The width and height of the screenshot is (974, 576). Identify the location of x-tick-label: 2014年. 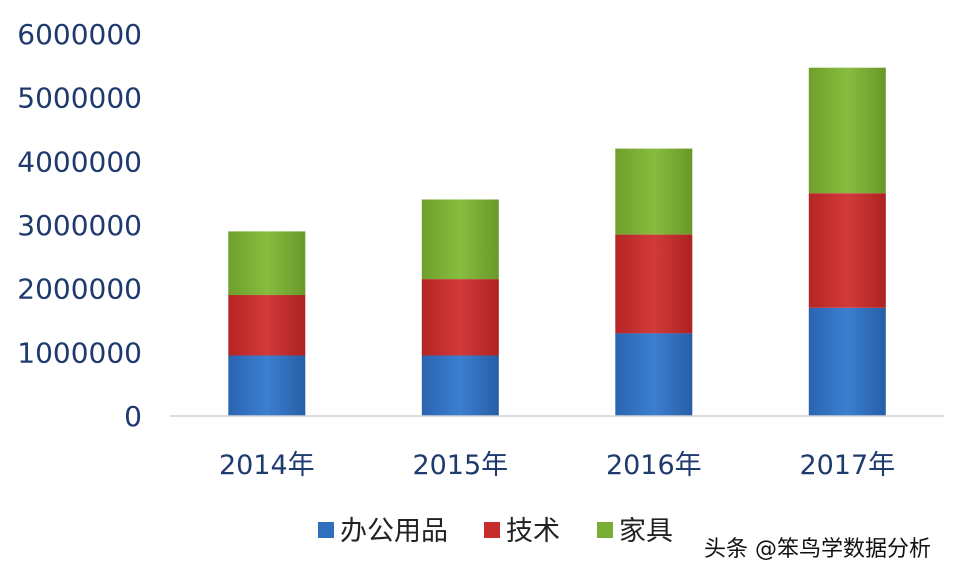
(267, 465).